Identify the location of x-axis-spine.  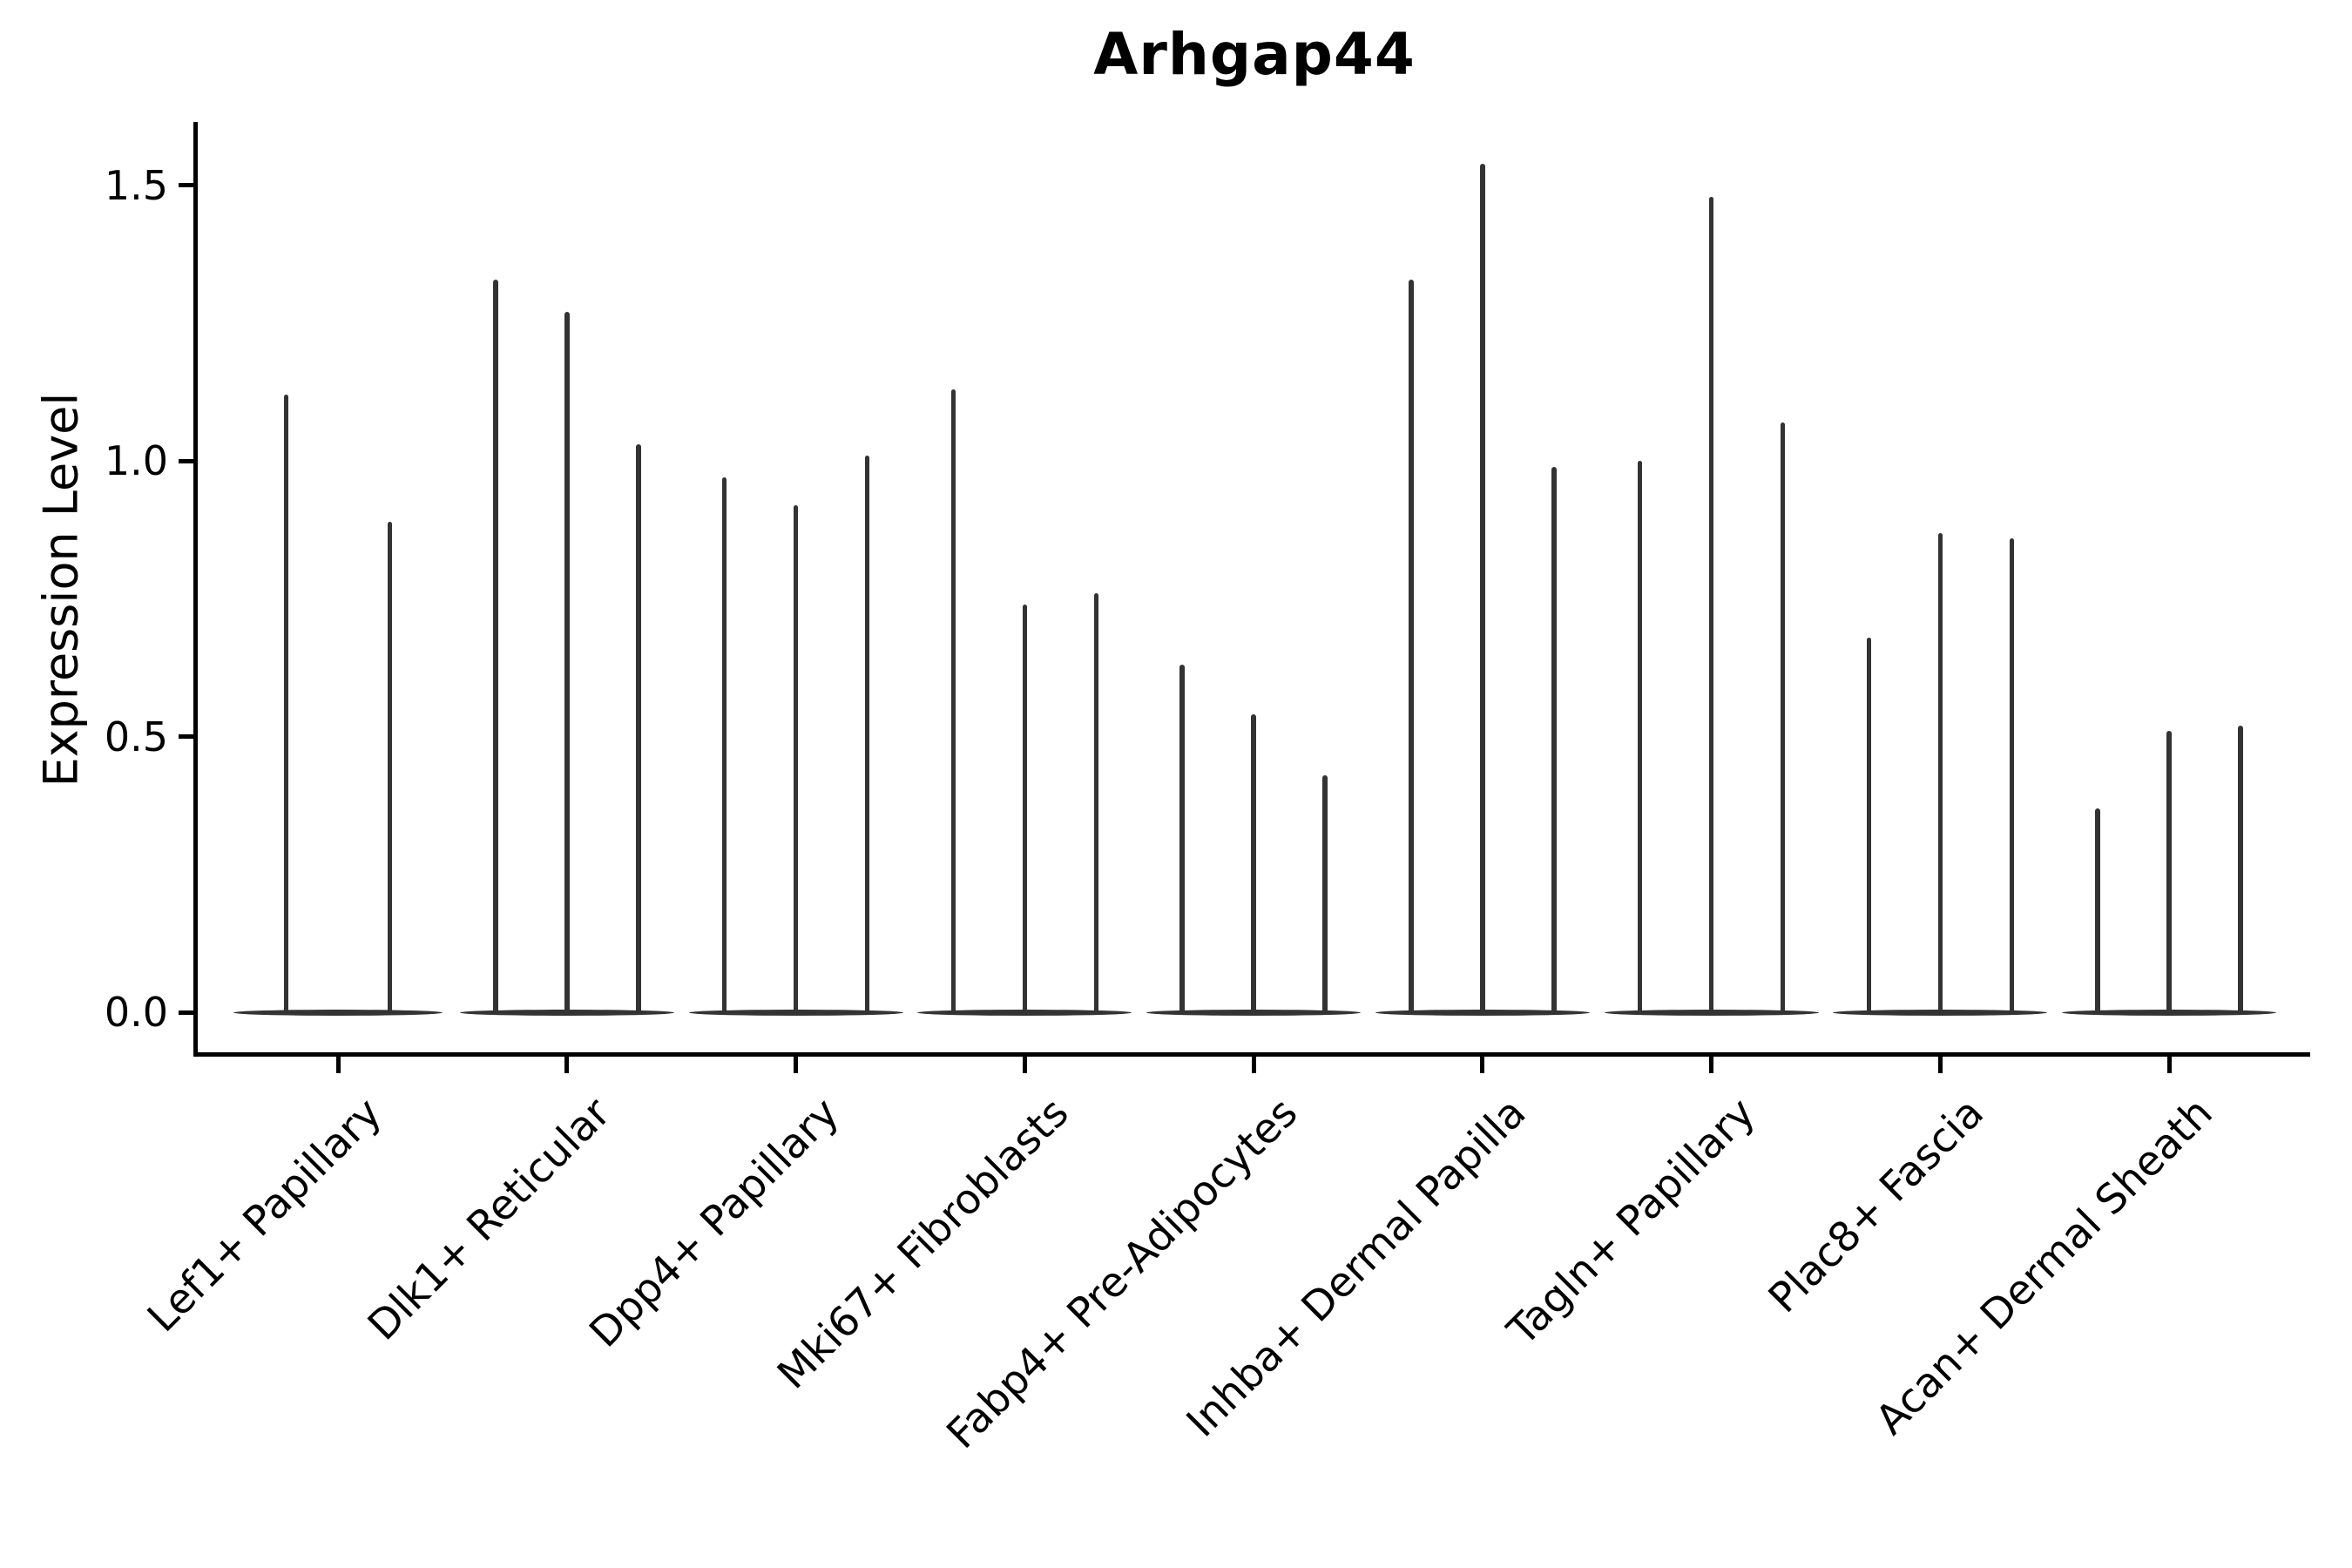
(1251, 1054).